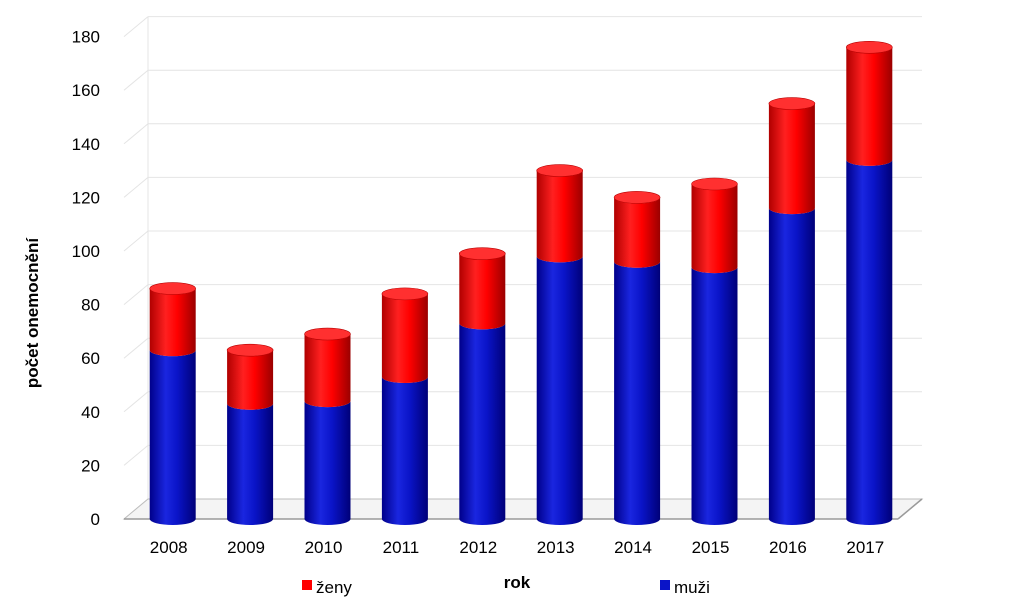 Image resolution: width=1010 pixels, height=611 pixels. Describe the element at coordinates (90, 465) in the screenshot. I see `y-tick-label: 20` at that location.